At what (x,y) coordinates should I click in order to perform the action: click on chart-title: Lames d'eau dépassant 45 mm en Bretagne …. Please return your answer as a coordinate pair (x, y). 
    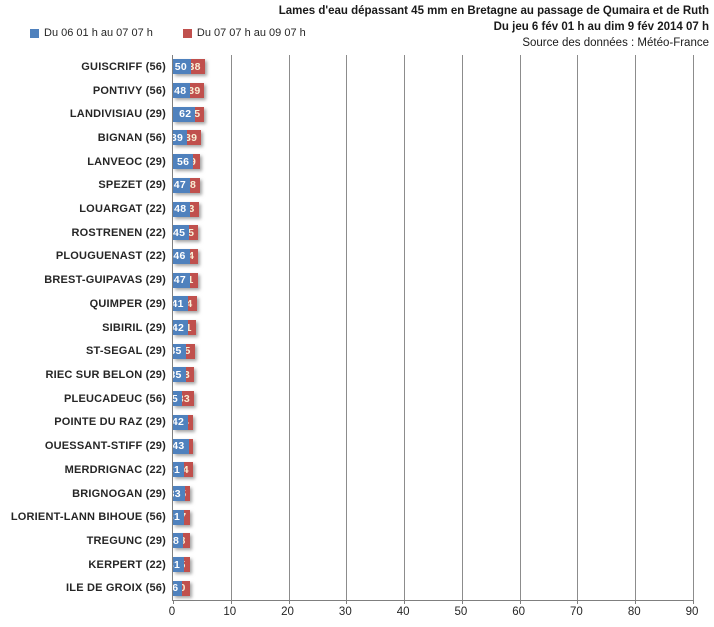
    Looking at the image, I should click on (493, 11).